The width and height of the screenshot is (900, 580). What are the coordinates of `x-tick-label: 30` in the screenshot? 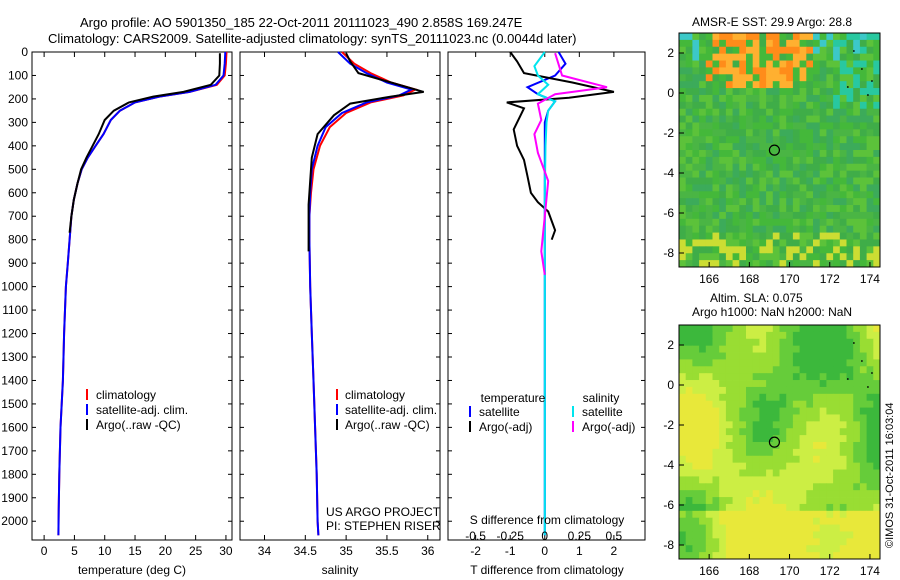 It's located at (226, 551).